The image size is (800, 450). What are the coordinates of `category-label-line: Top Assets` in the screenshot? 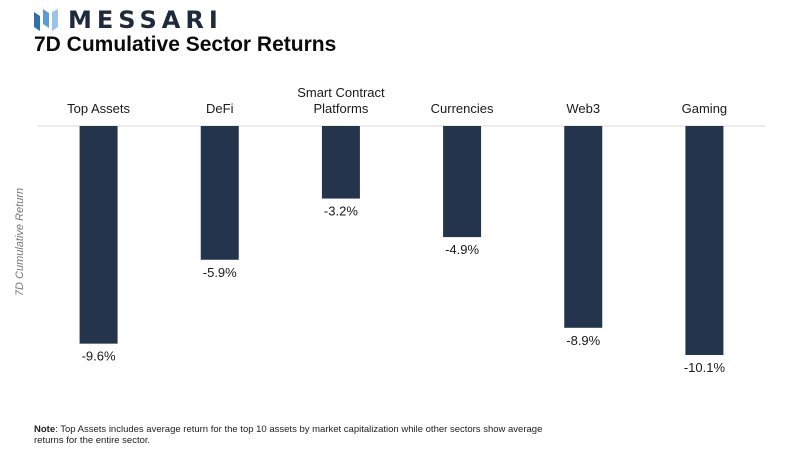 It's located at (98, 108).